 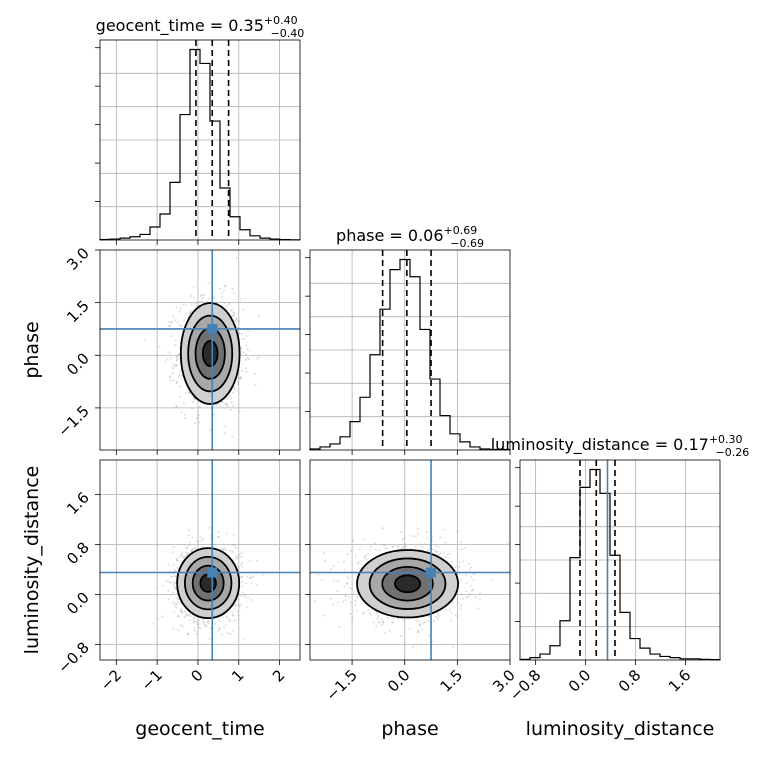 I want to click on hist-panel-phase, so click(x=408, y=352).